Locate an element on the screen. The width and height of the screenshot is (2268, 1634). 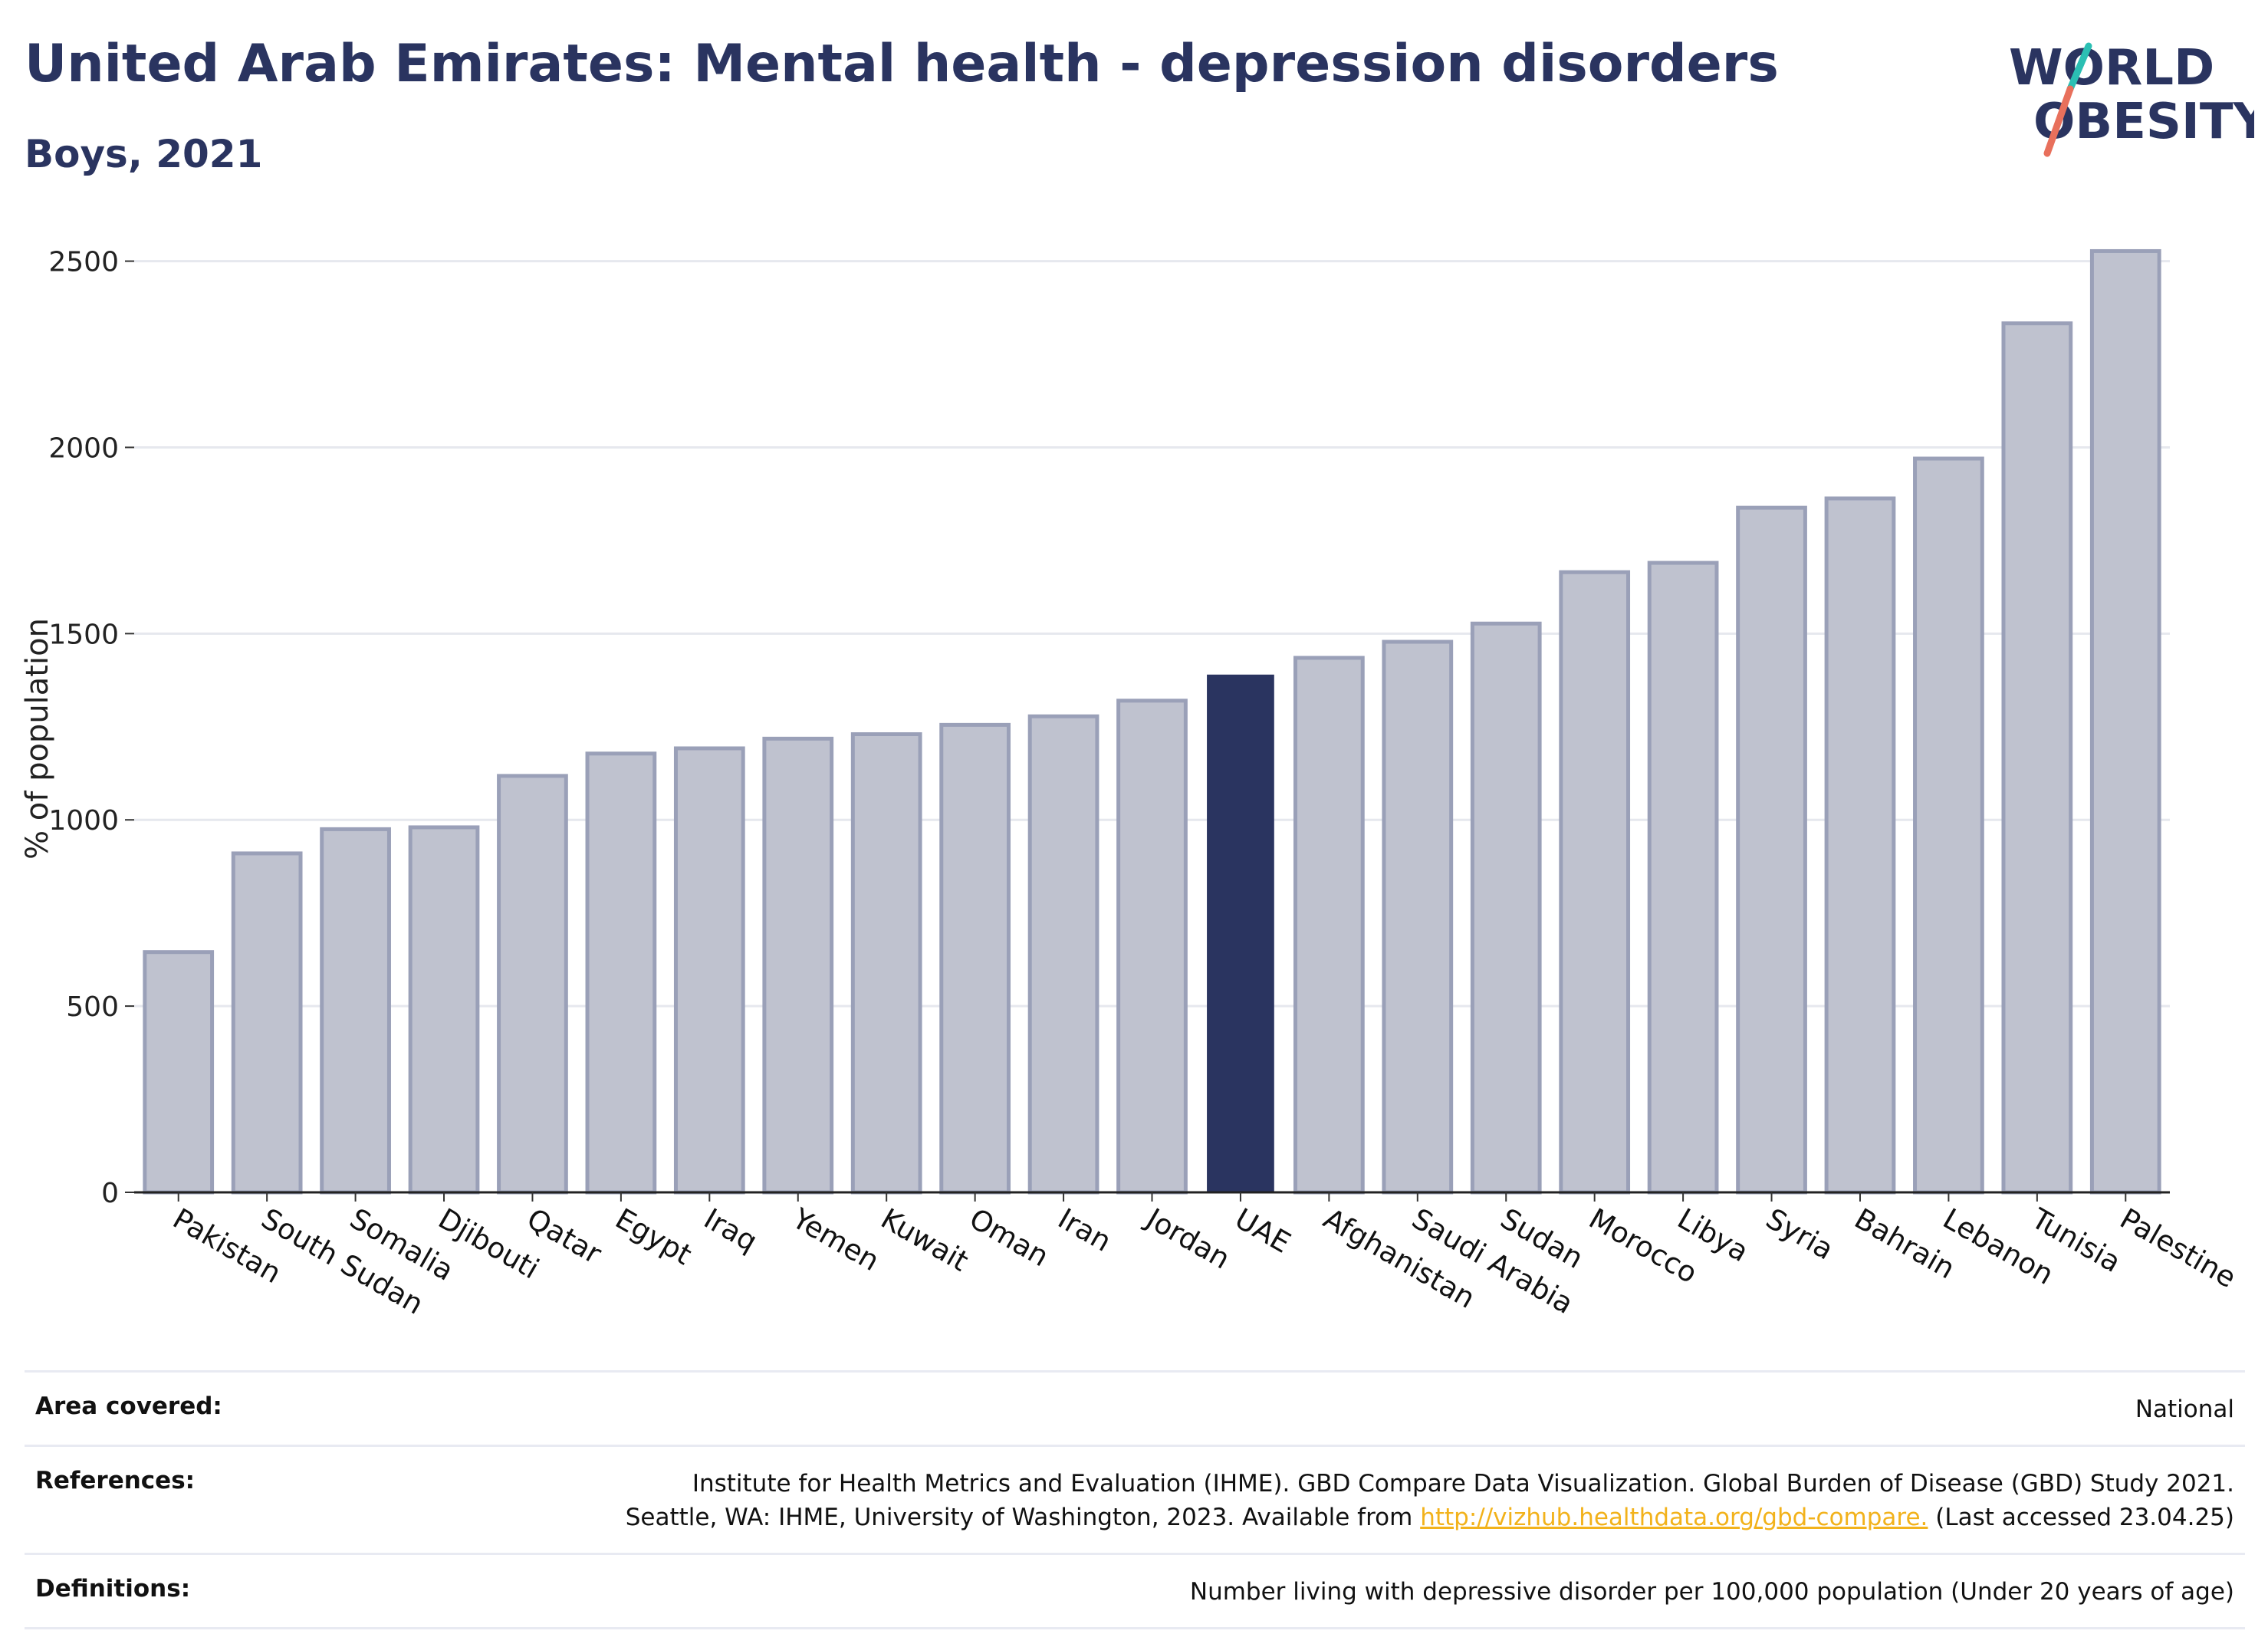
bar-morocco is located at coordinates (1595, 883).